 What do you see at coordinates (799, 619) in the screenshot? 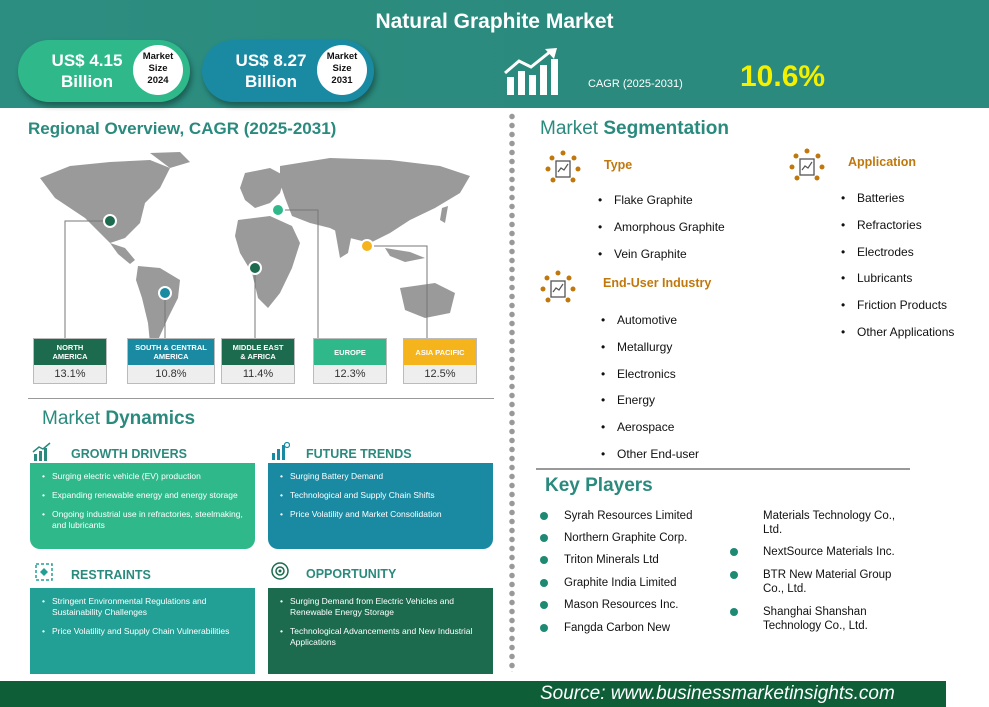
I see `key-player-item: Shanghai Shanshan Technology Co., Ltd.` at bounding box center [799, 619].